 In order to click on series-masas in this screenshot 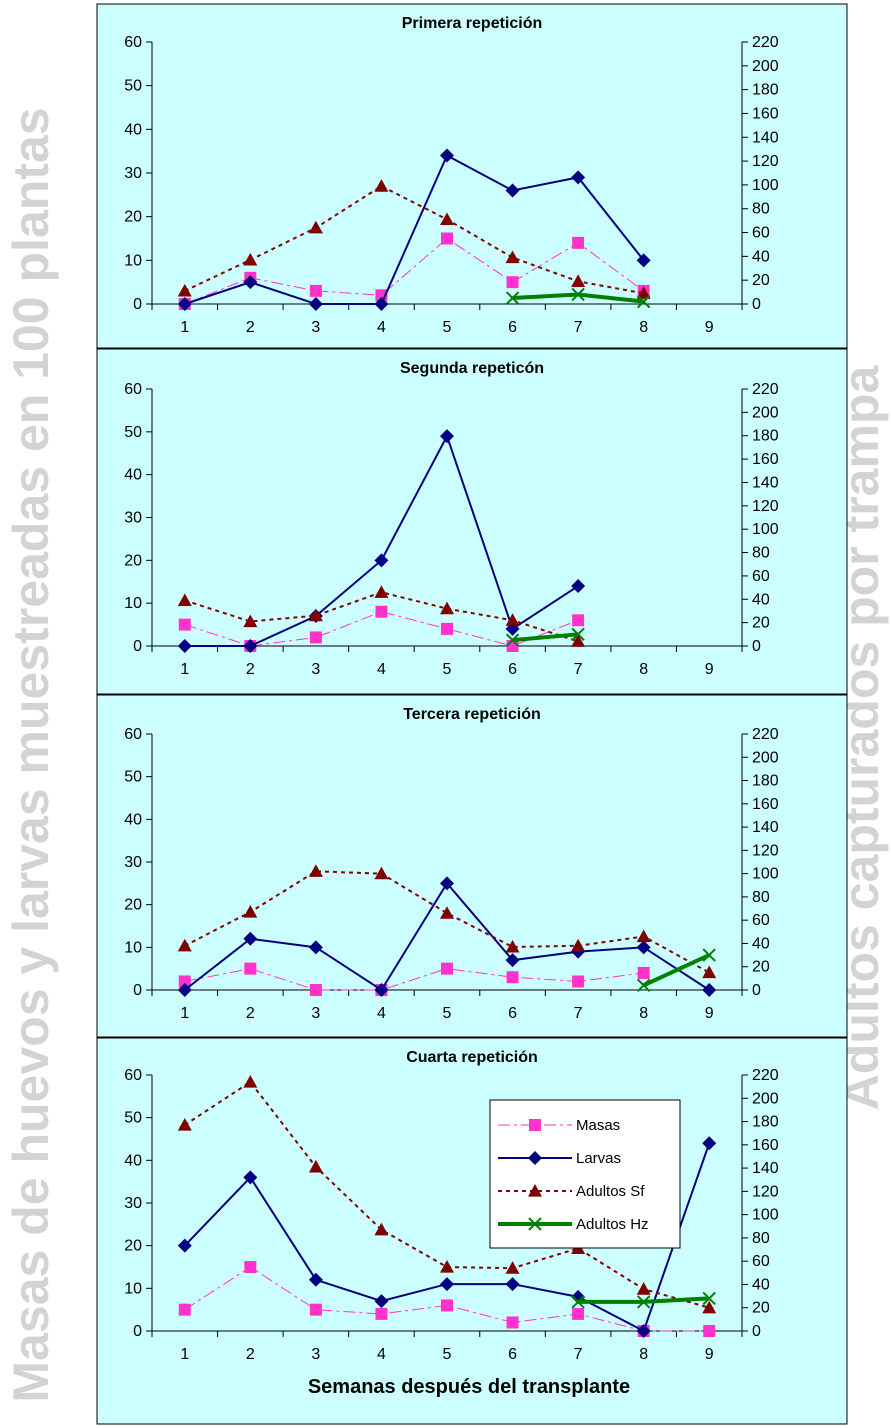, I will do `click(447, 1299)`.